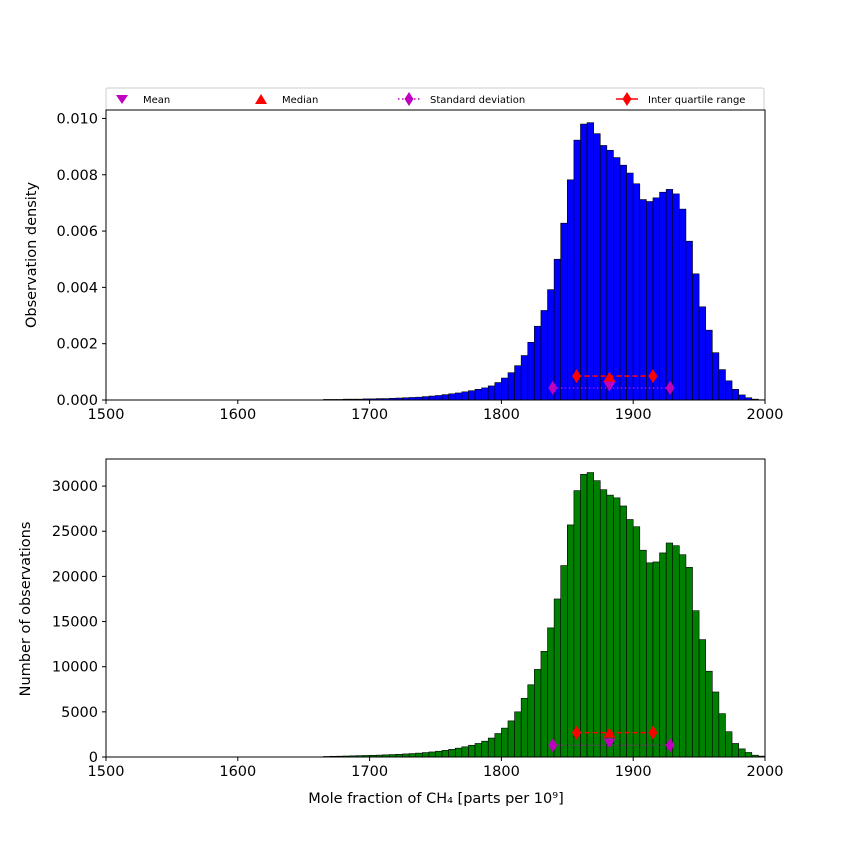 Image resolution: width=850 pixels, height=850 pixels. I want to click on median-marker, so click(609, 732).